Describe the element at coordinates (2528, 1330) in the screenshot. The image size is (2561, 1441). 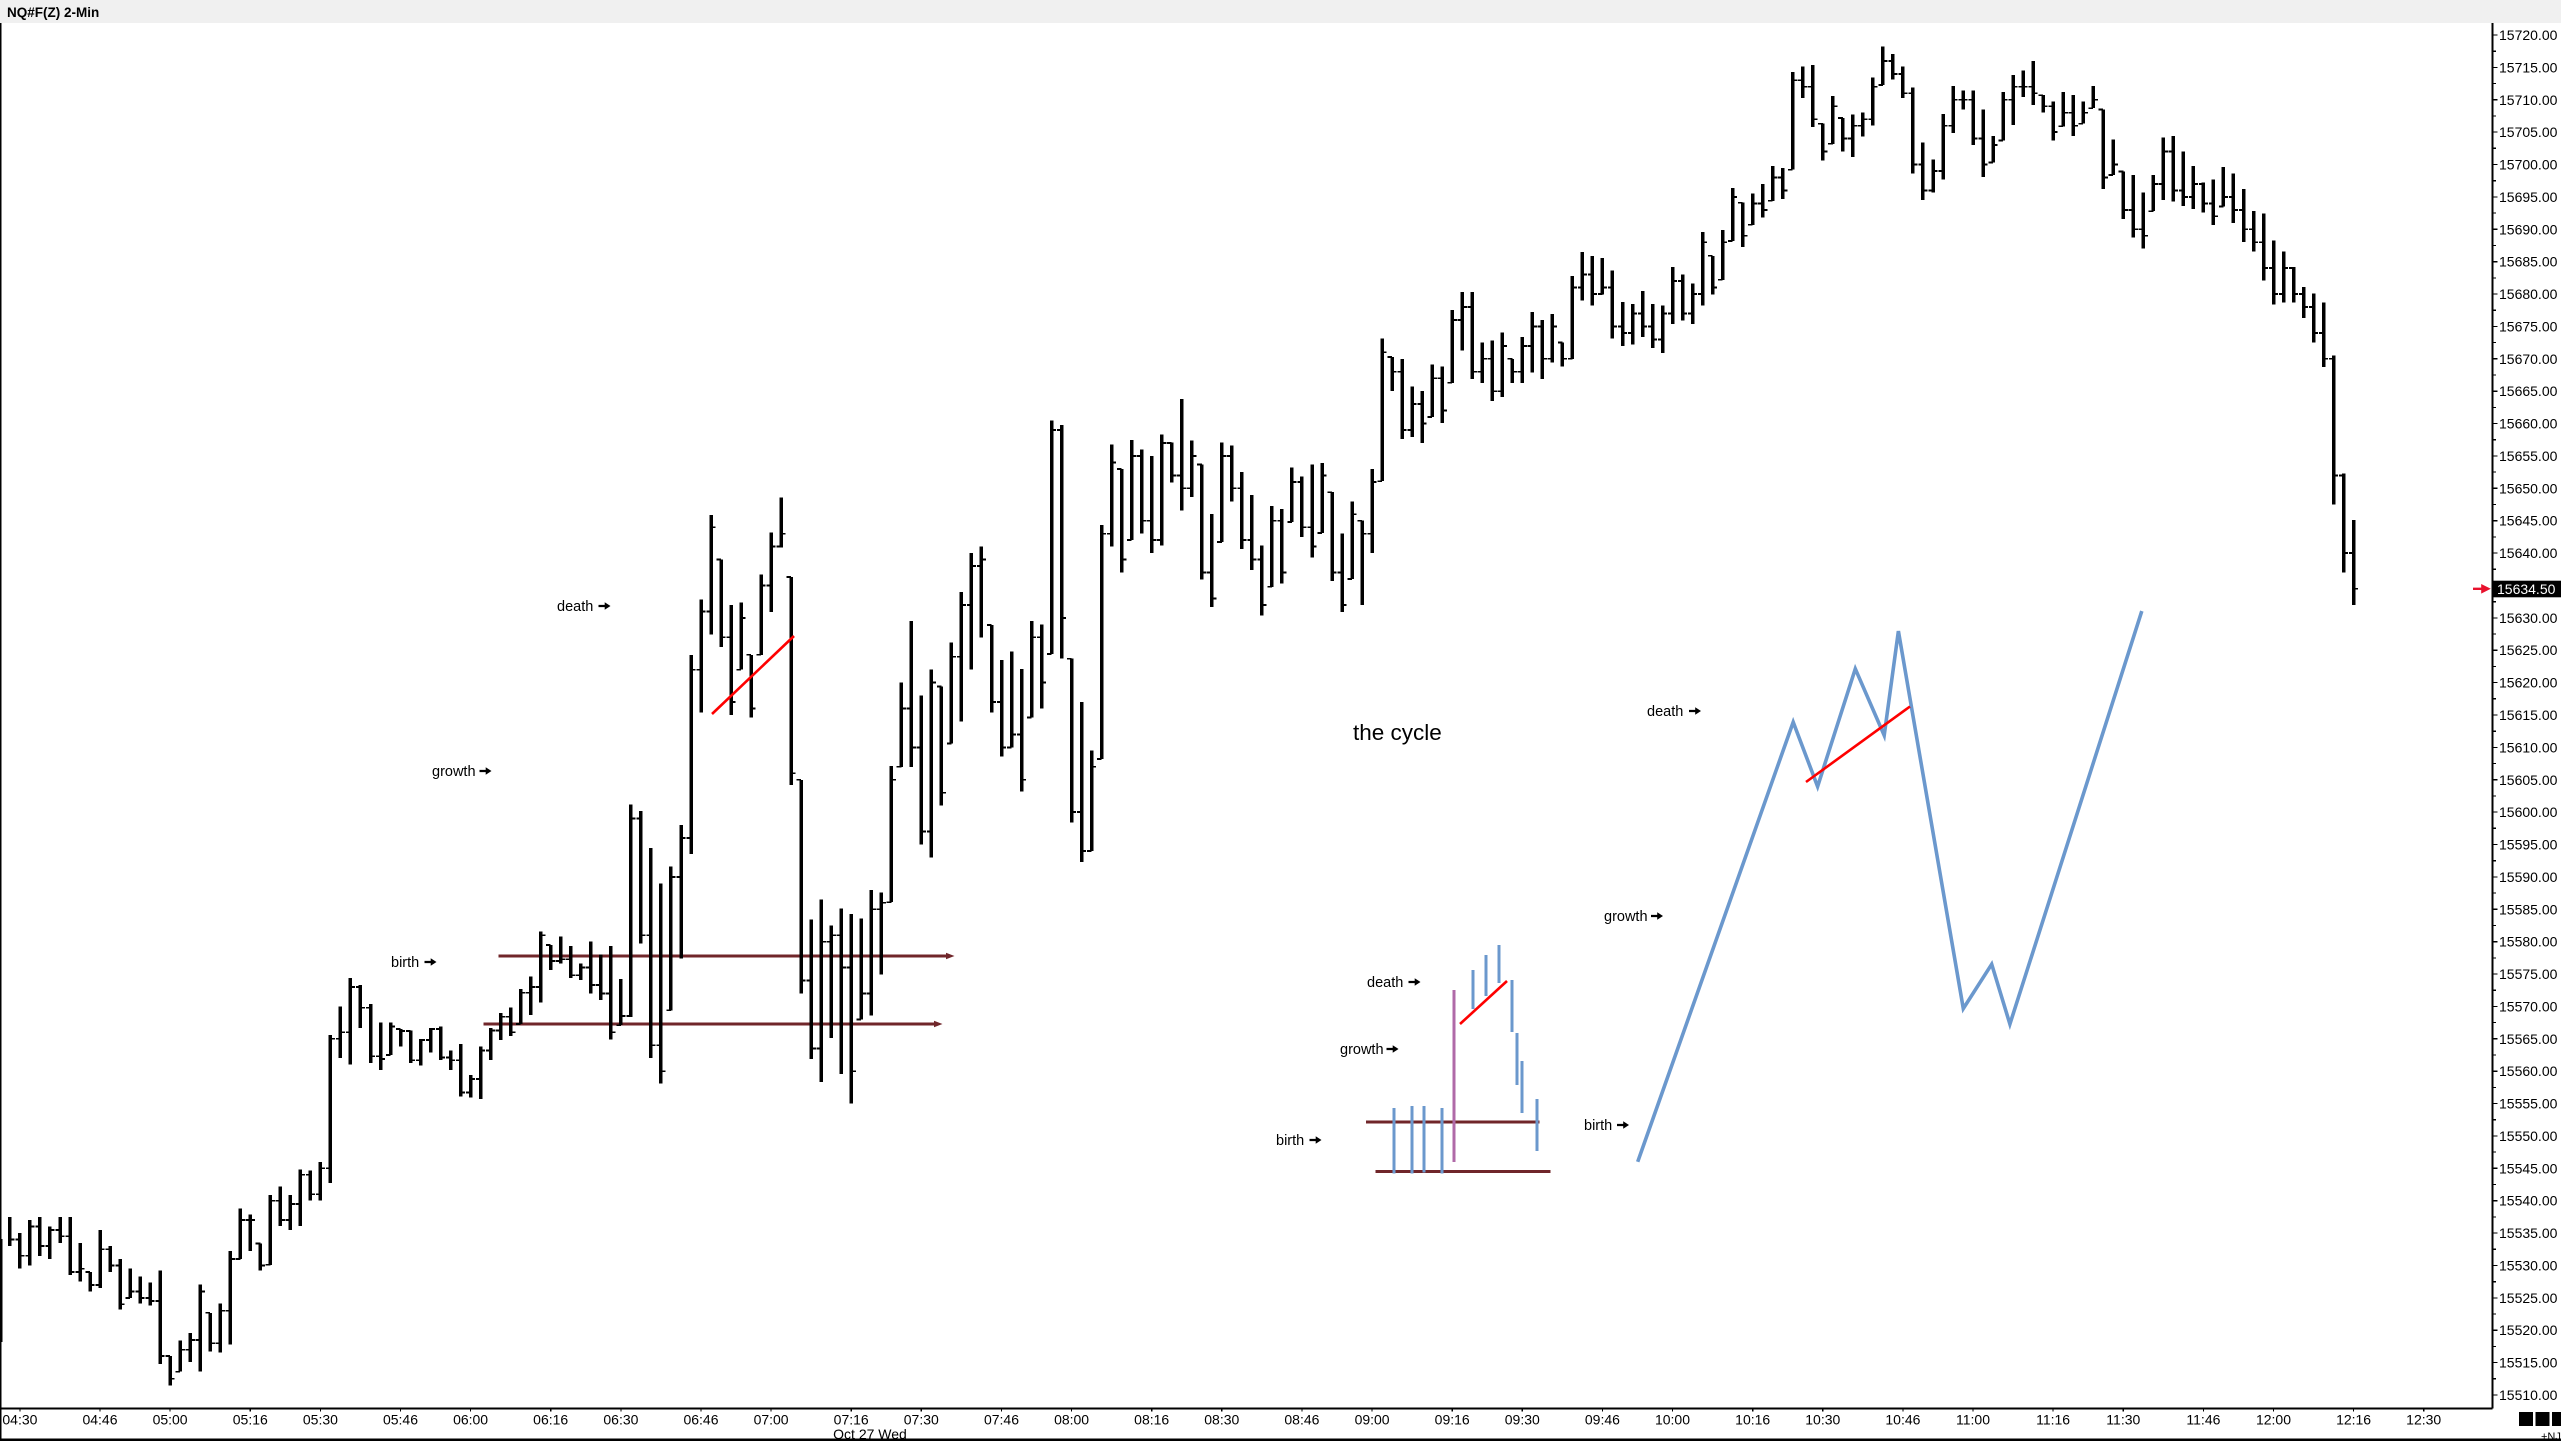
I see `svg-text: 15520.00` at that location.